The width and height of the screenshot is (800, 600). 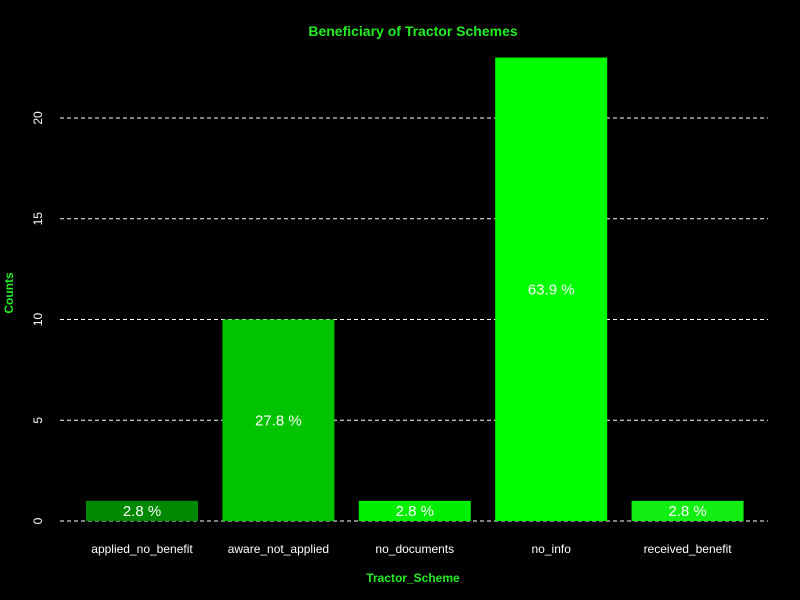 What do you see at coordinates (38, 118) in the screenshot?
I see `y-tick-label: 20` at bounding box center [38, 118].